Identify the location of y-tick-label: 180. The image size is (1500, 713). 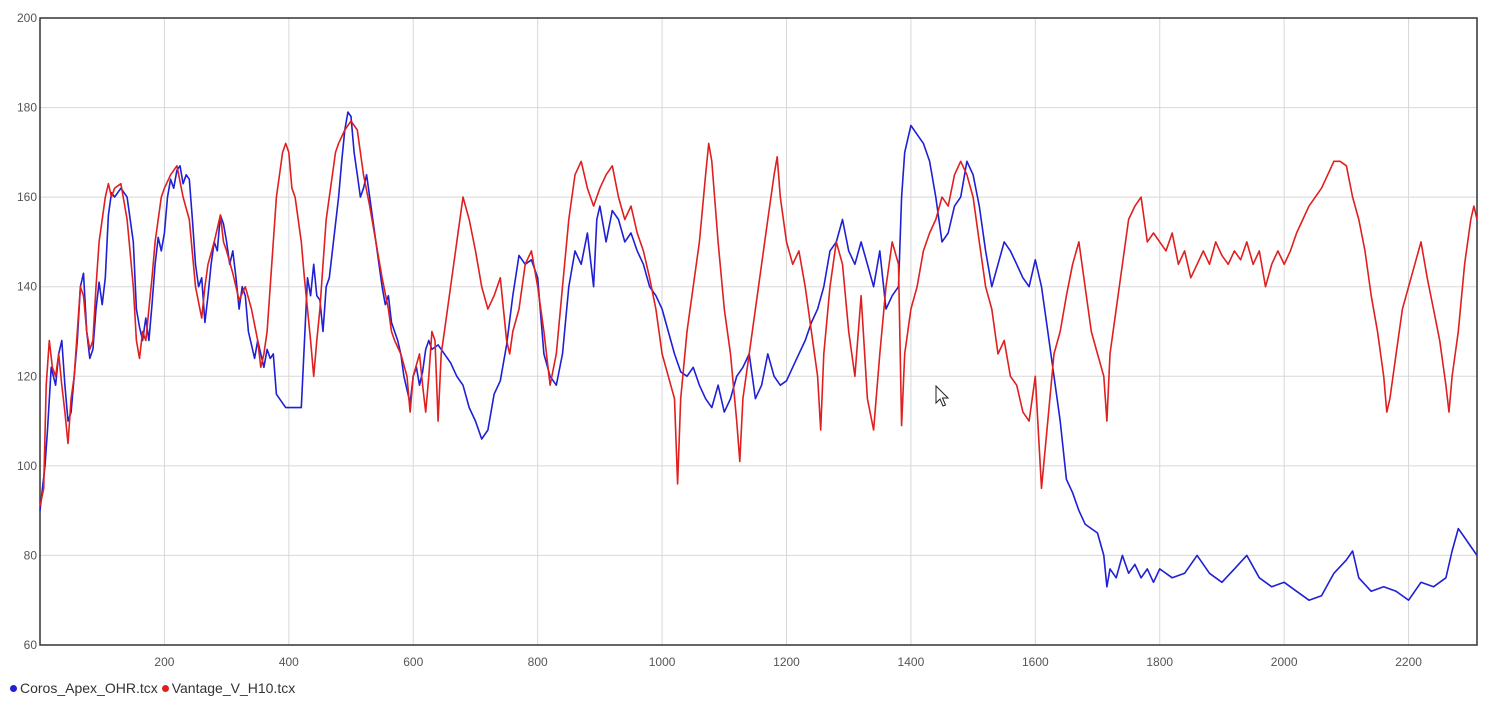
(27, 108).